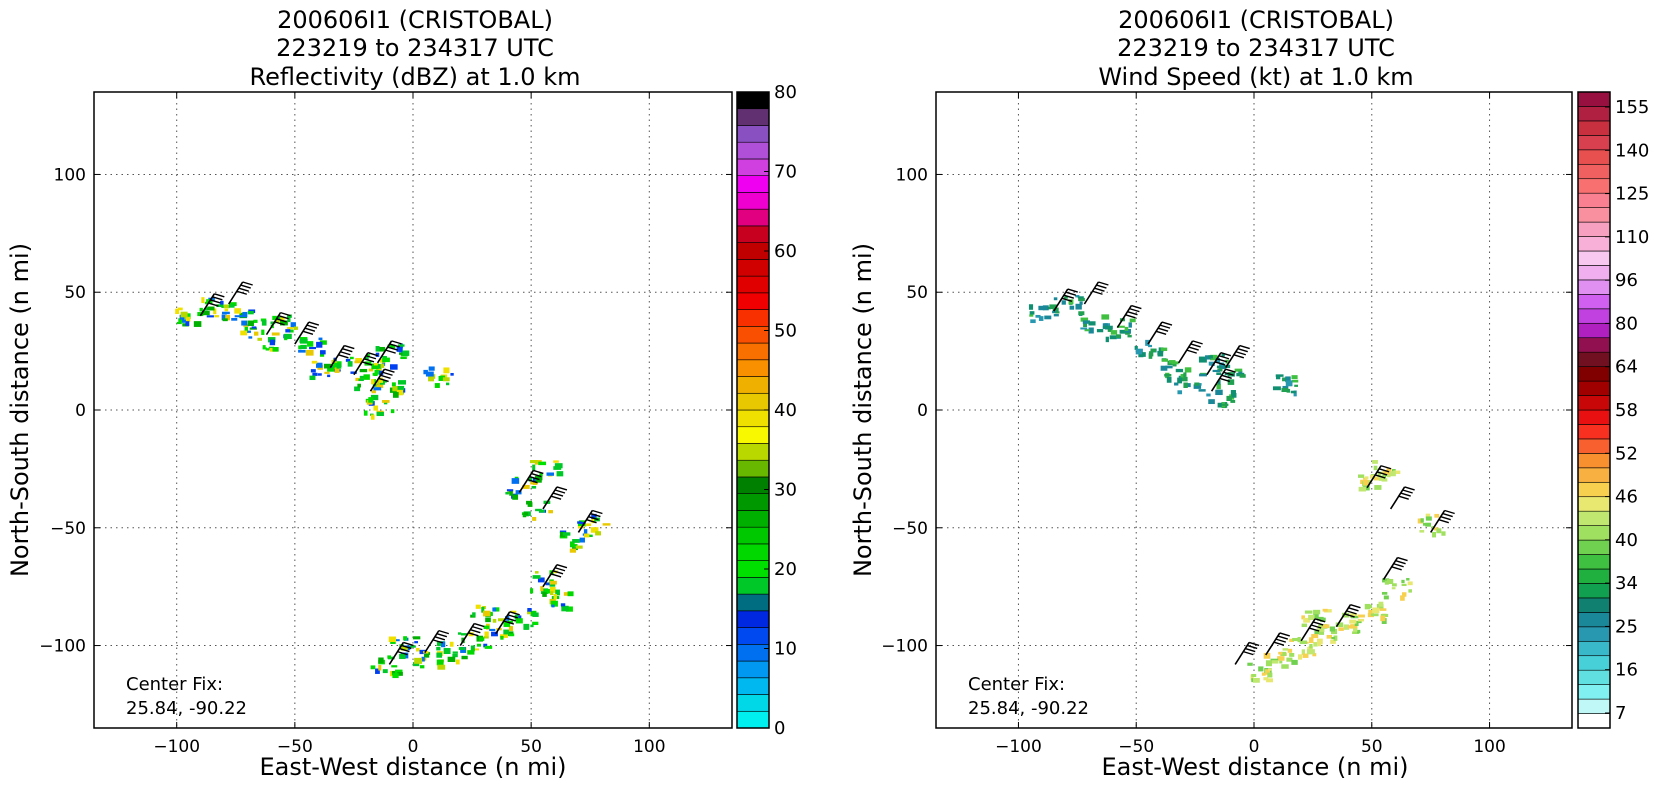  What do you see at coordinates (1620, 713) in the screenshot?
I see `colorbar-tick-label: 7` at bounding box center [1620, 713].